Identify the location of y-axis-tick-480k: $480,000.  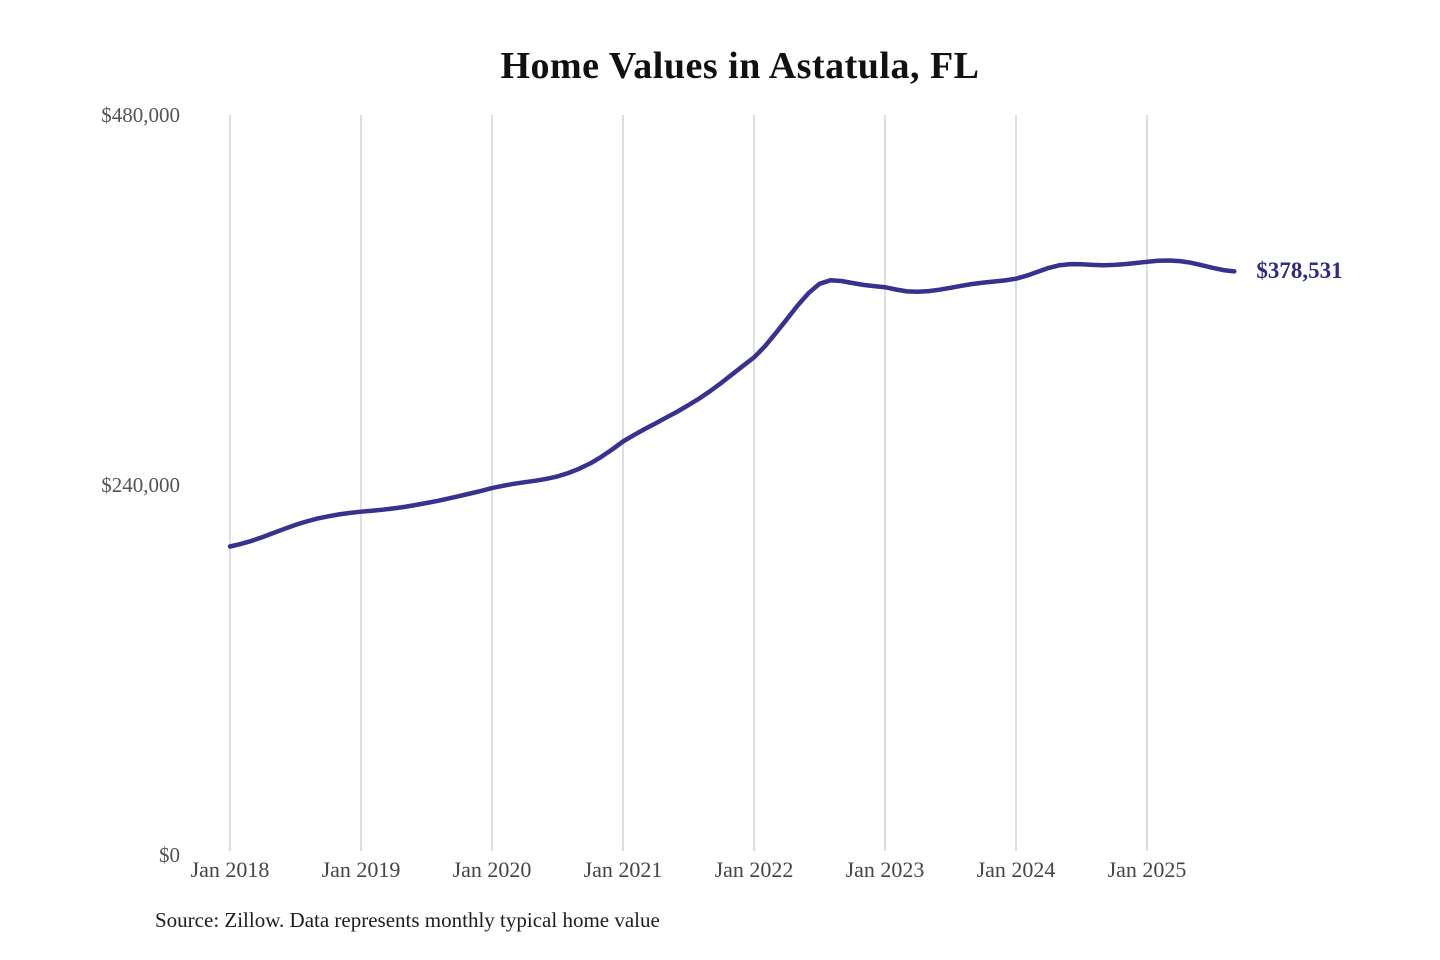
(140, 115).